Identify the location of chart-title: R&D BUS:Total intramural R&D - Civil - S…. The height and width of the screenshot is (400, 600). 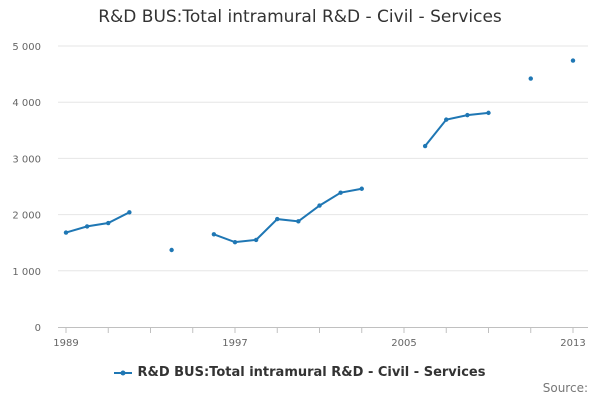
(300, 17).